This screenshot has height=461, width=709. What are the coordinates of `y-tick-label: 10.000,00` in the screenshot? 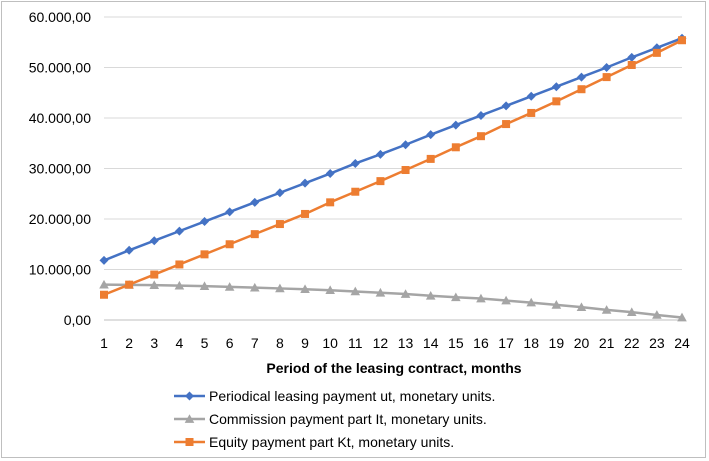 It's located at (60, 270).